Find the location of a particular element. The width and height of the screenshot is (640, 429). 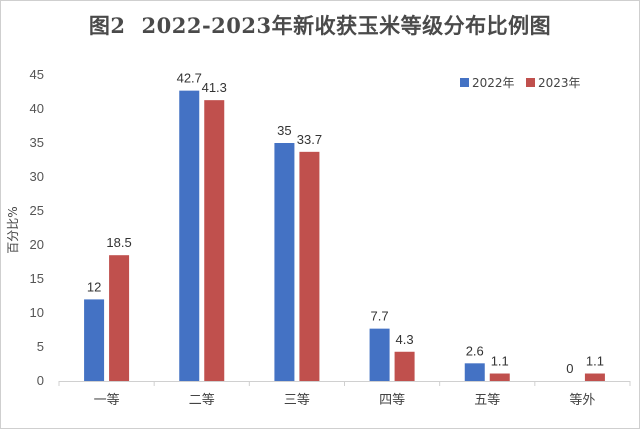

legend-label: 2023年 is located at coordinates (559, 83).